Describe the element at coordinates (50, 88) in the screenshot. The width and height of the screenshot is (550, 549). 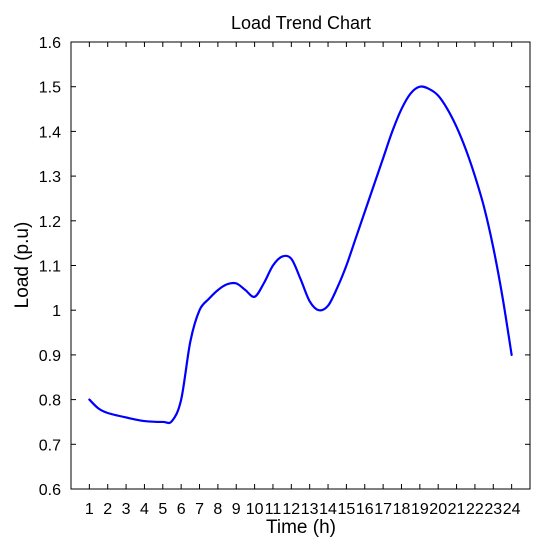
I see `y-tick-label: 1.5` at that location.